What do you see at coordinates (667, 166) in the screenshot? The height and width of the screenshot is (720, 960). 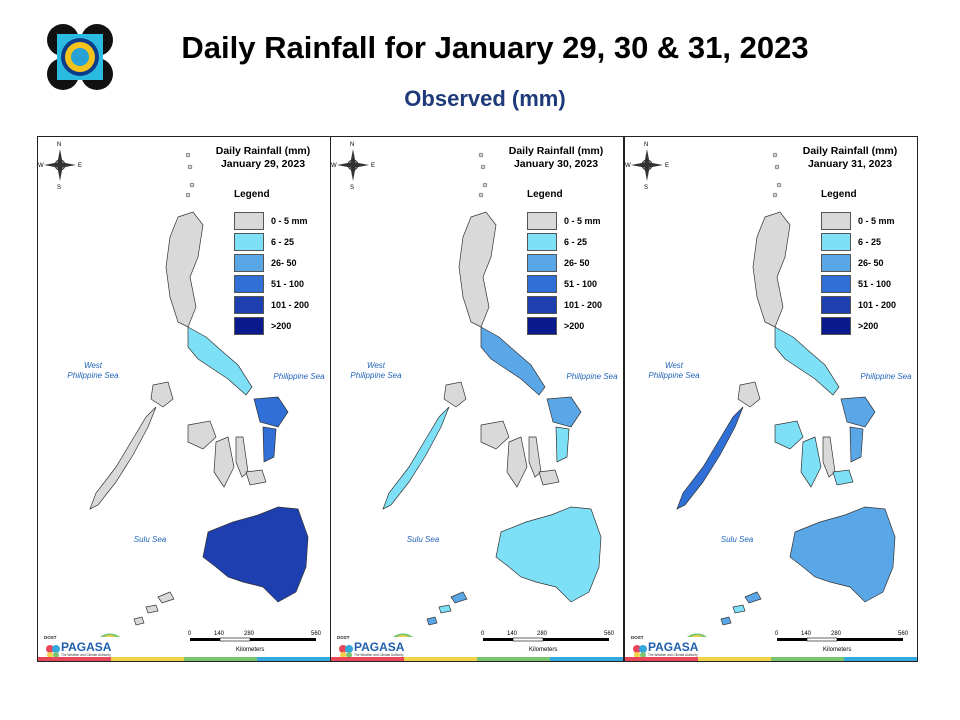 I see `svg-text: E` at bounding box center [667, 166].